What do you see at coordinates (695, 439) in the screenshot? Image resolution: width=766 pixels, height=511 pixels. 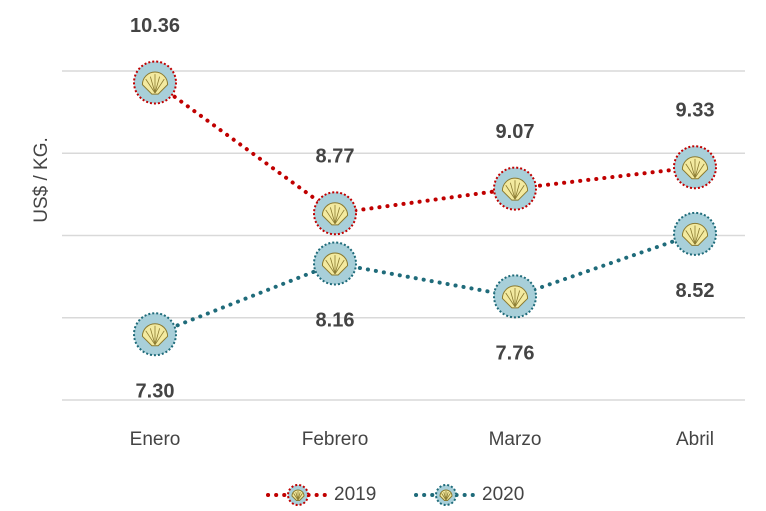 I see `x-tick-label: Abril` at bounding box center [695, 439].